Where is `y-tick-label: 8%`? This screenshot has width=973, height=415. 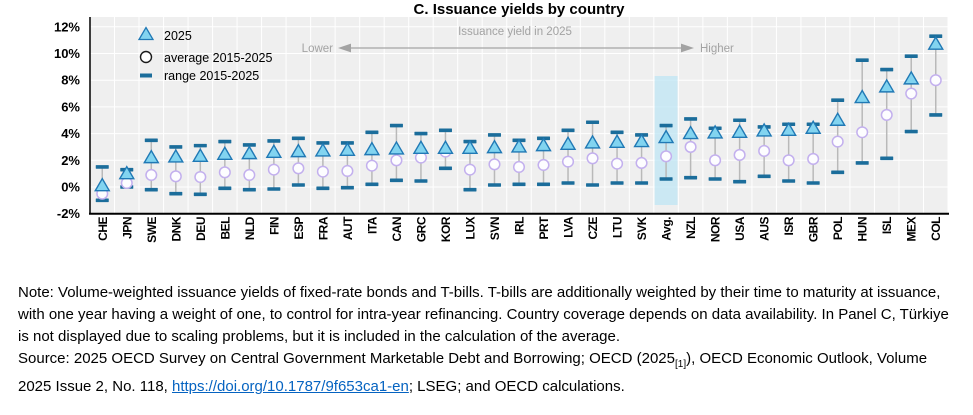
y-tick-label: 8% is located at coordinates (70, 80).